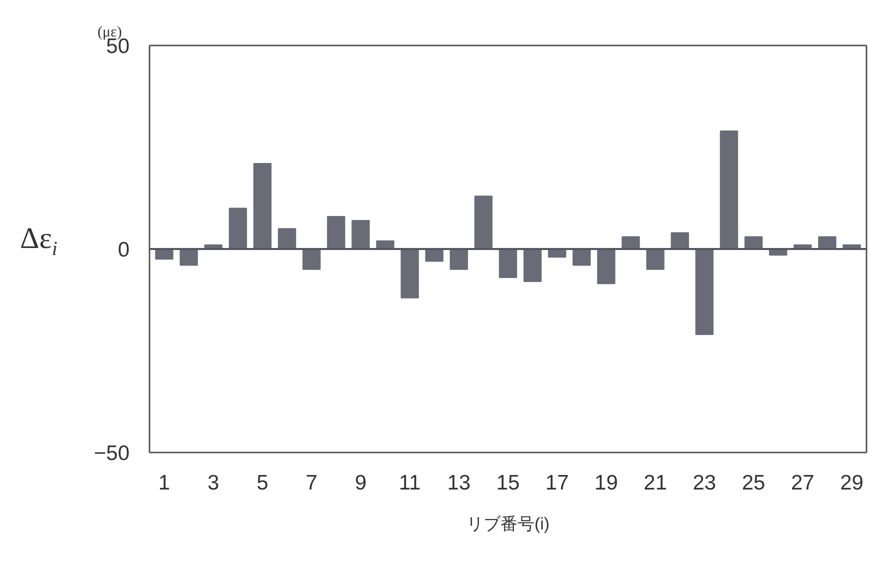 The image size is (877, 573). I want to click on x-tick-label: 27, so click(802, 483).